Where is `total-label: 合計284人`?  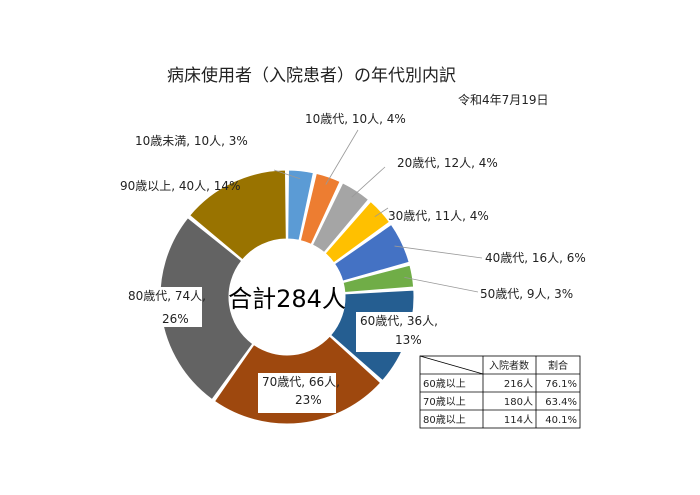
total-label: 合計284人 is located at coordinates (287, 299).